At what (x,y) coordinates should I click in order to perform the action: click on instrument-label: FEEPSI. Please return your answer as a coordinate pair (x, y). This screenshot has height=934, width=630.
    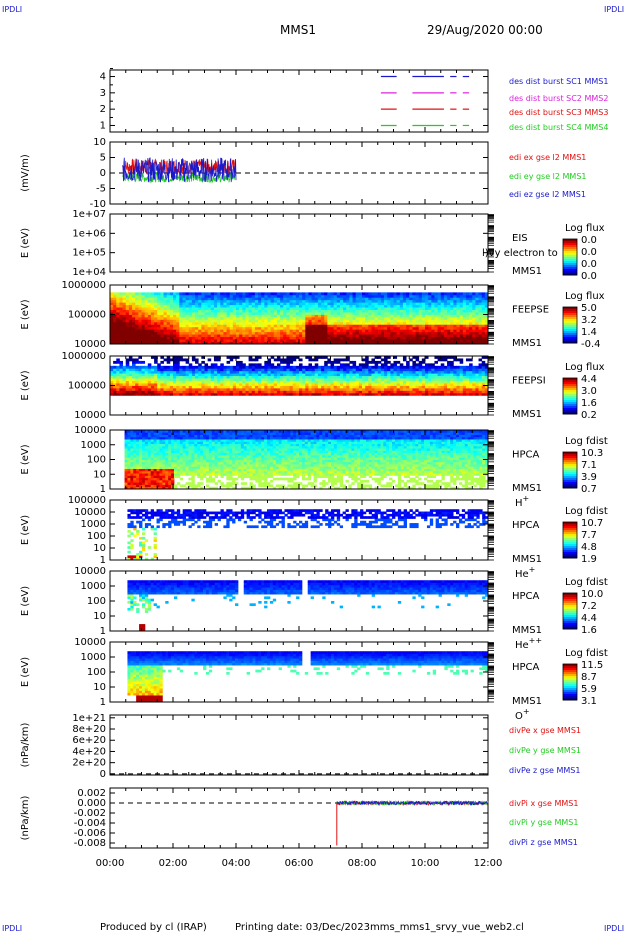
    Looking at the image, I should click on (529, 381).